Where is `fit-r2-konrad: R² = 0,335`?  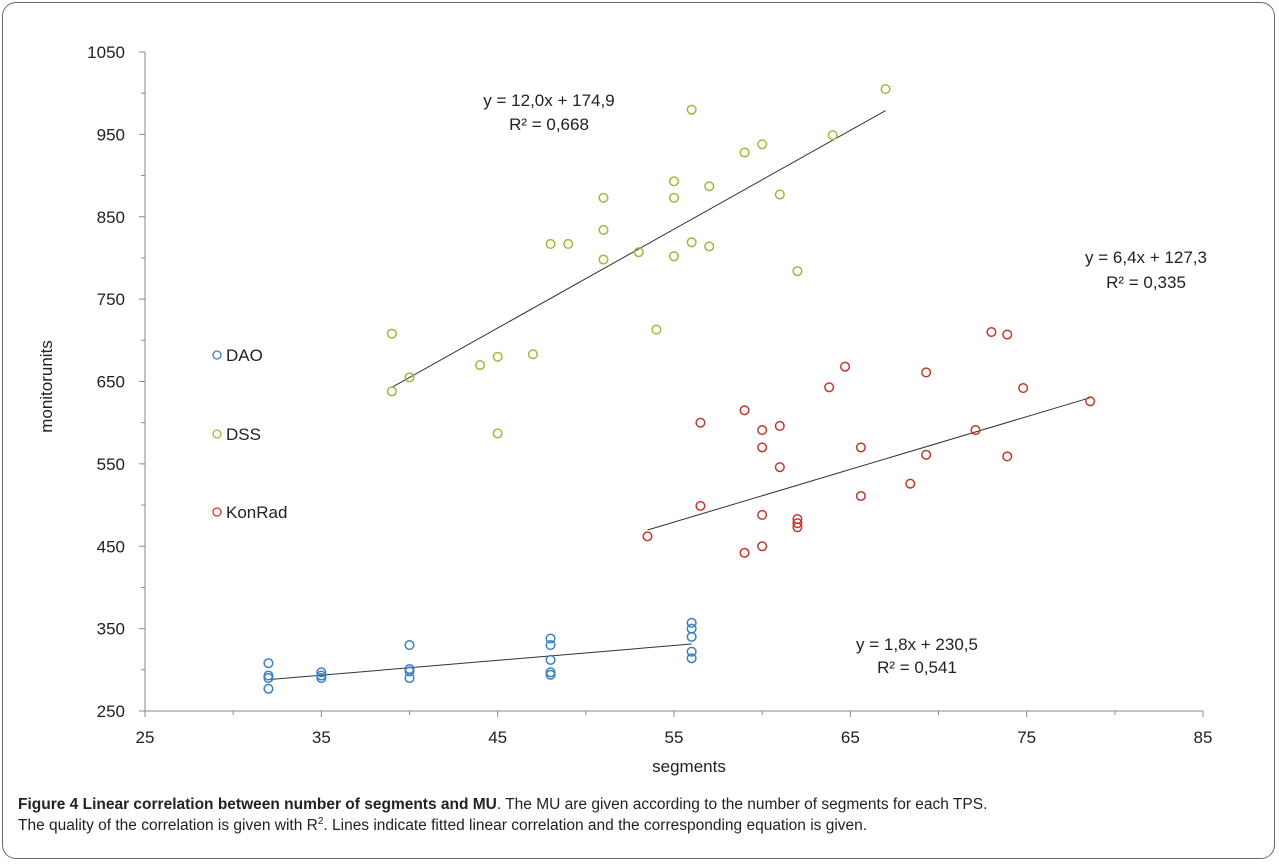 fit-r2-konrad: R² = 0,335 is located at coordinates (1146, 282).